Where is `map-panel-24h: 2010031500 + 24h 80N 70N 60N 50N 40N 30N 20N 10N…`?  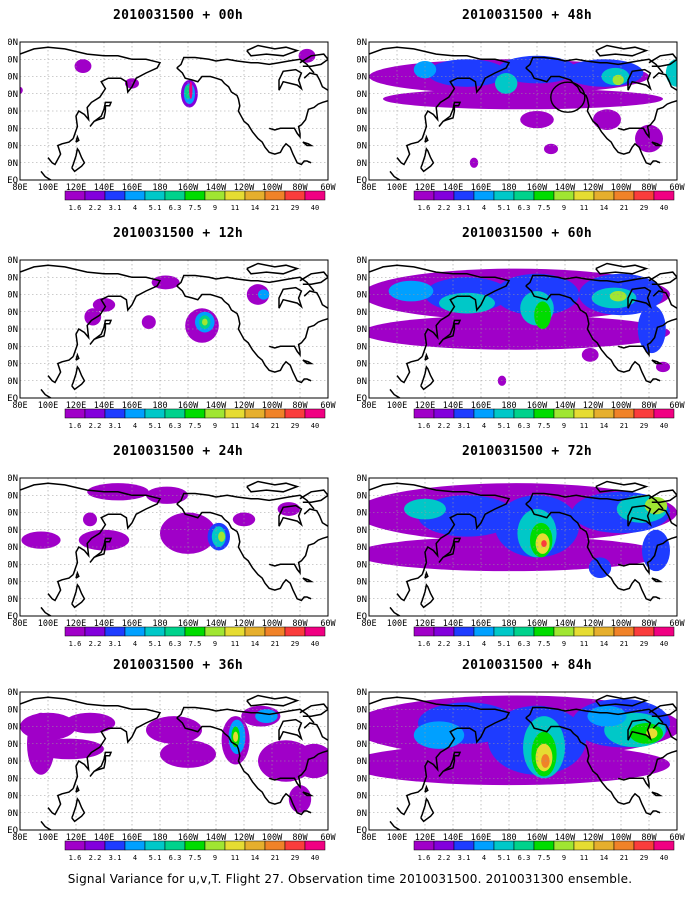 map-panel-24h: 2010031500 + 24h 80N 70N 60N 50N 40N 30N 20N 10N… is located at coordinates (178, 549).